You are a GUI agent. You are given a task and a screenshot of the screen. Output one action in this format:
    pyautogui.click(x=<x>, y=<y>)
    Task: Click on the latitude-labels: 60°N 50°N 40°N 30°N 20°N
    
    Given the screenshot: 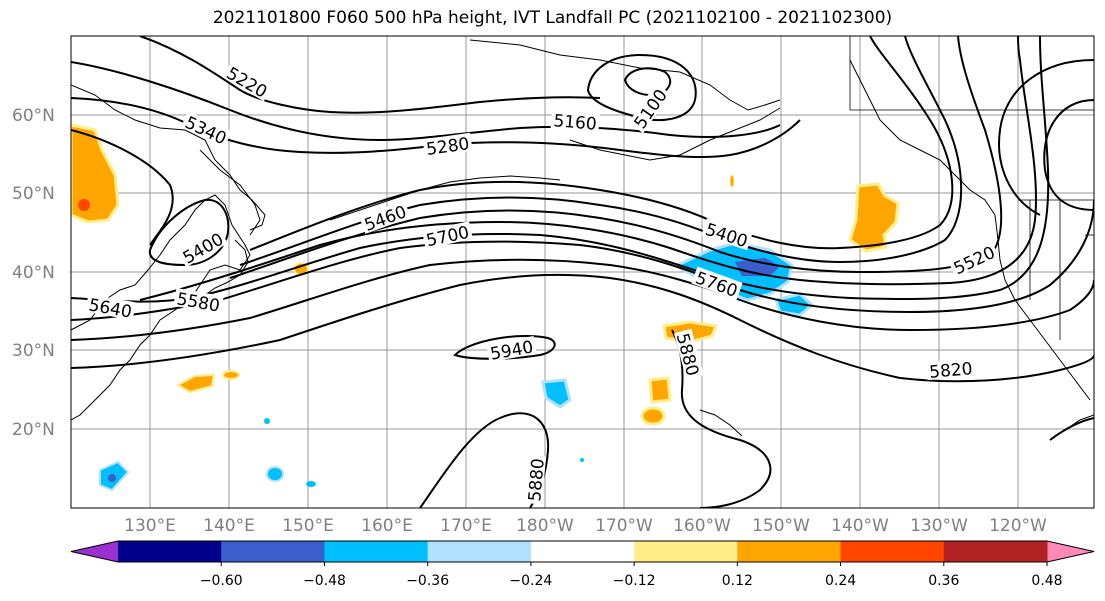 What is the action you would take?
    pyautogui.click(x=33, y=273)
    